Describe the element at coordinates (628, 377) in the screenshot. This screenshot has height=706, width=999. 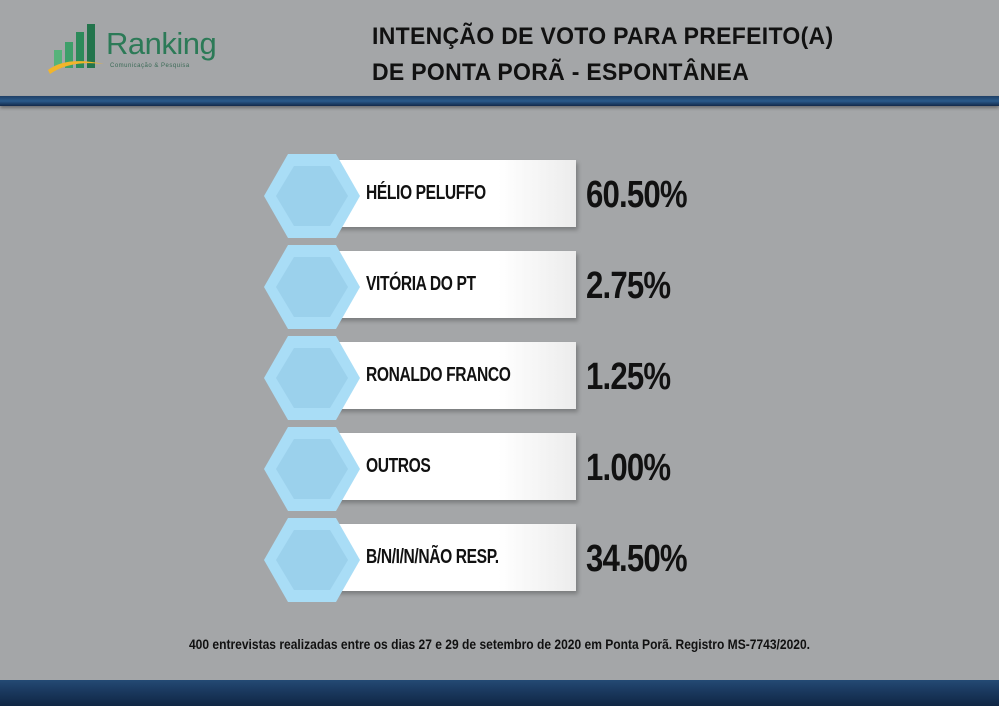
I see `vote-percentage: 1.25%` at that location.